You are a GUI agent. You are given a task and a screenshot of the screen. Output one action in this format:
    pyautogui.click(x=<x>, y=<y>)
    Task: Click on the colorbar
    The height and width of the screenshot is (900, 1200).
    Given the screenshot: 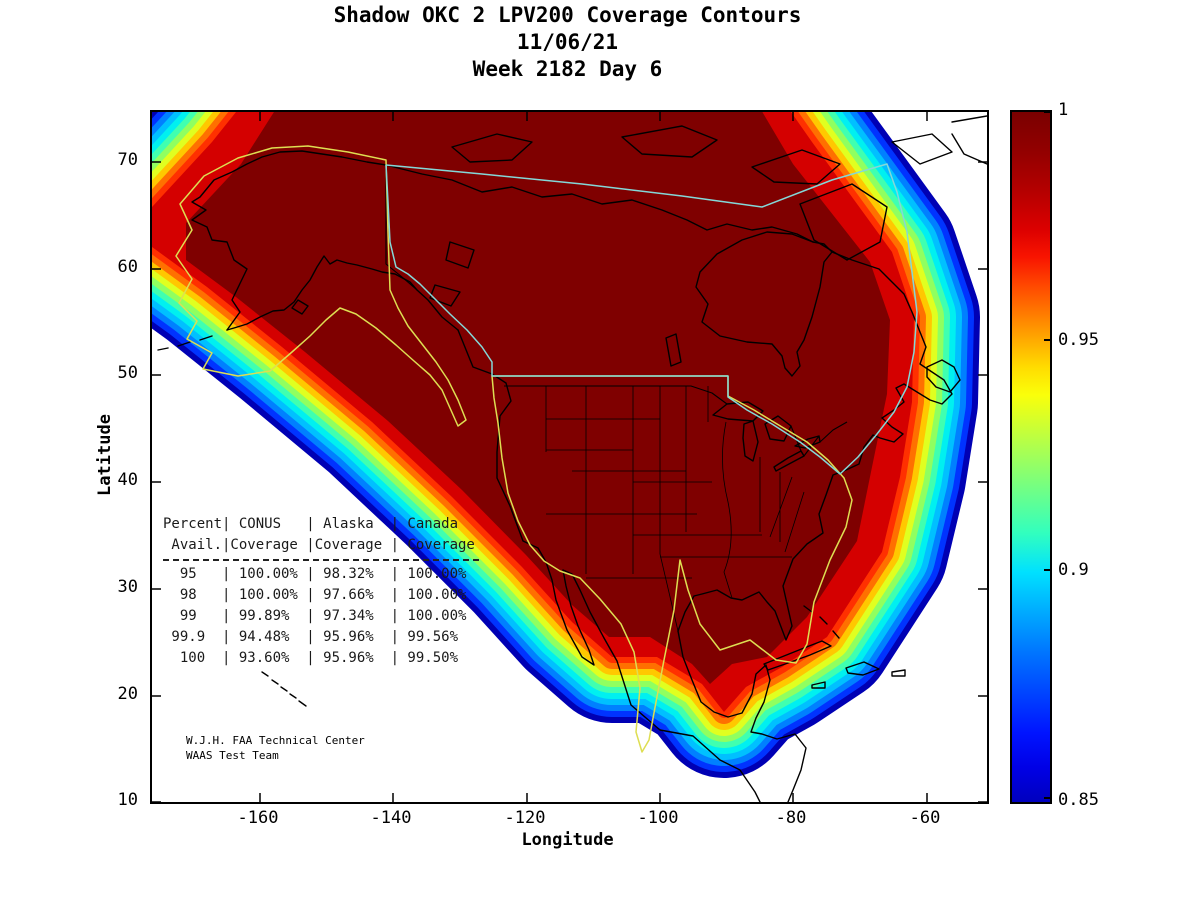 What is the action you would take?
    pyautogui.click(x=1031, y=457)
    